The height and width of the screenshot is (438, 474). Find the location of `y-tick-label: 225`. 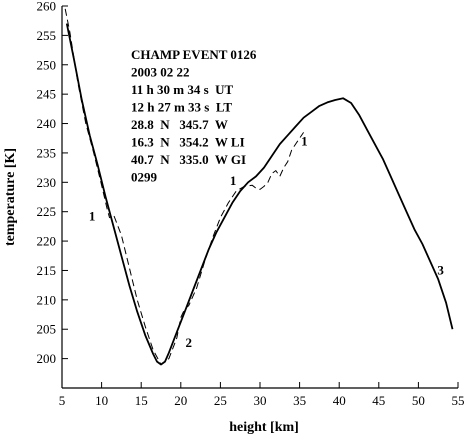

y-tick-label: 225 is located at coordinates (47, 211).